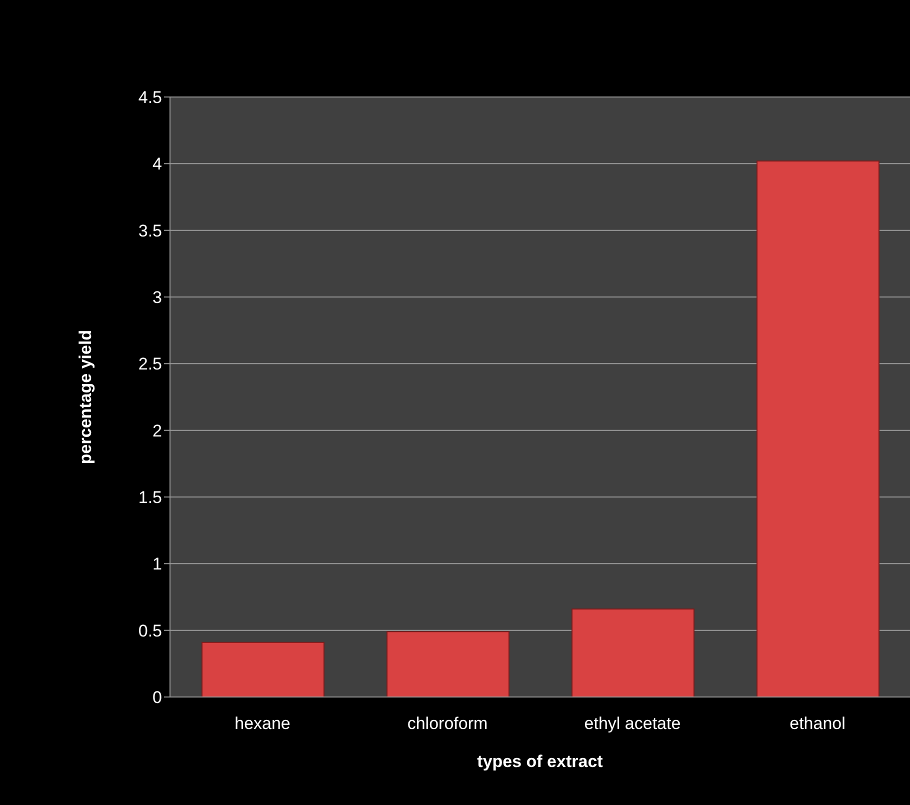 The width and height of the screenshot is (910, 805). I want to click on y-tick-label: 1.5, so click(150, 498).